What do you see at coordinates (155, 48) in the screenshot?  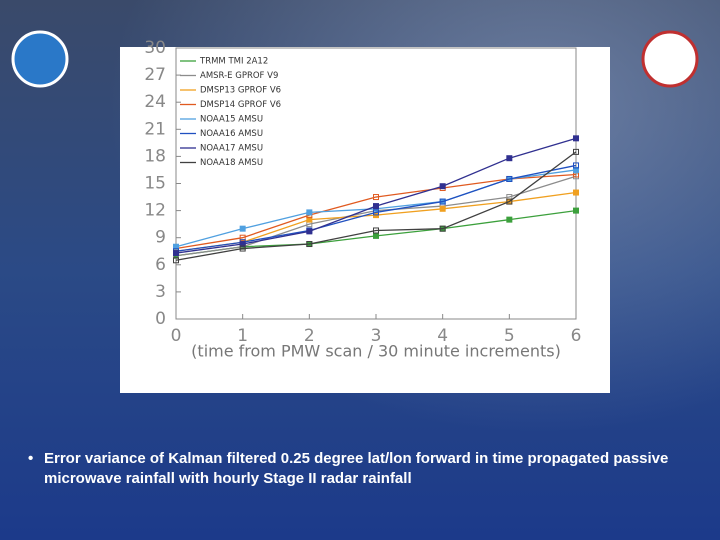 I see `y-tick-label: 30` at bounding box center [155, 48].